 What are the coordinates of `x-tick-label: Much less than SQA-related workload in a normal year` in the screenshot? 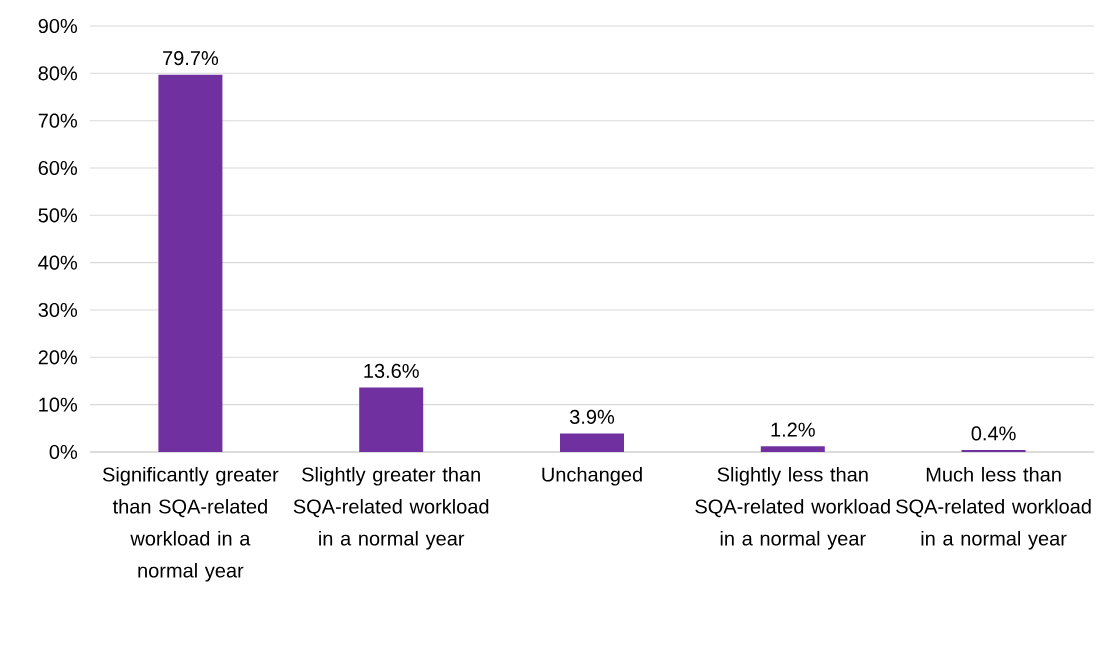 It's located at (993, 508).